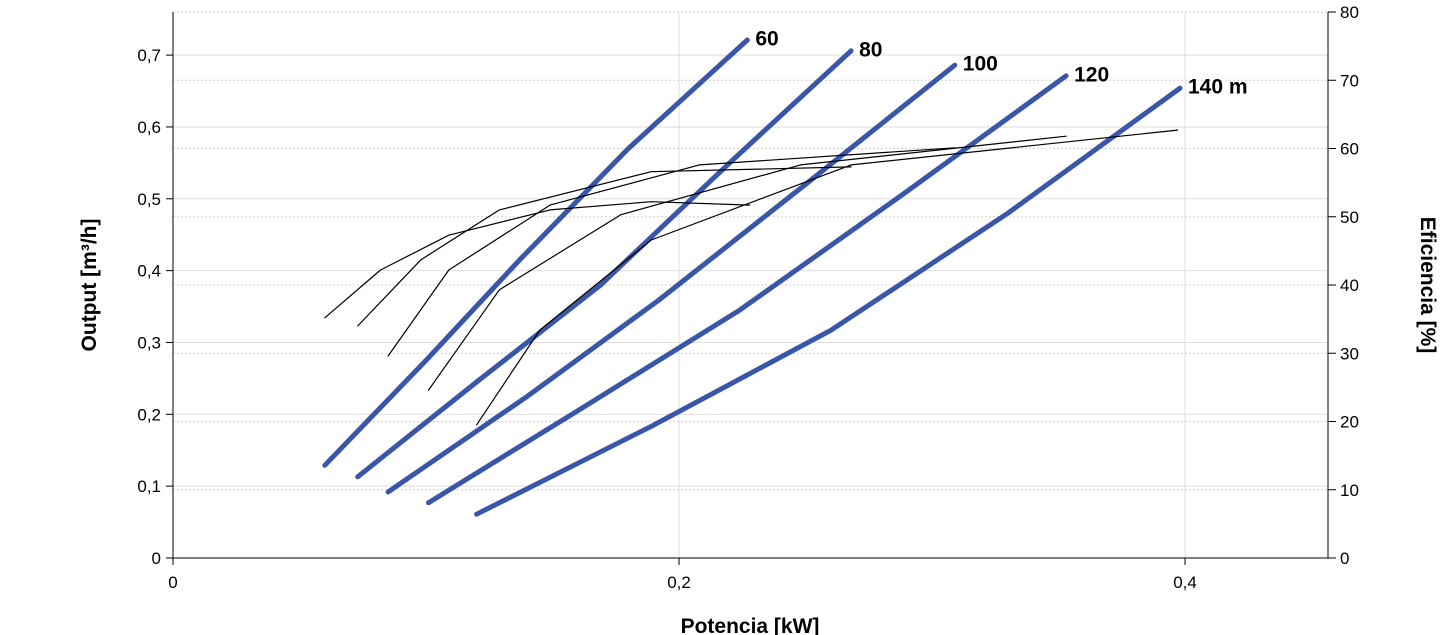 The image size is (1445, 635). What do you see at coordinates (149, 127) in the screenshot?
I see `y-tick-label: 0,6` at bounding box center [149, 127].